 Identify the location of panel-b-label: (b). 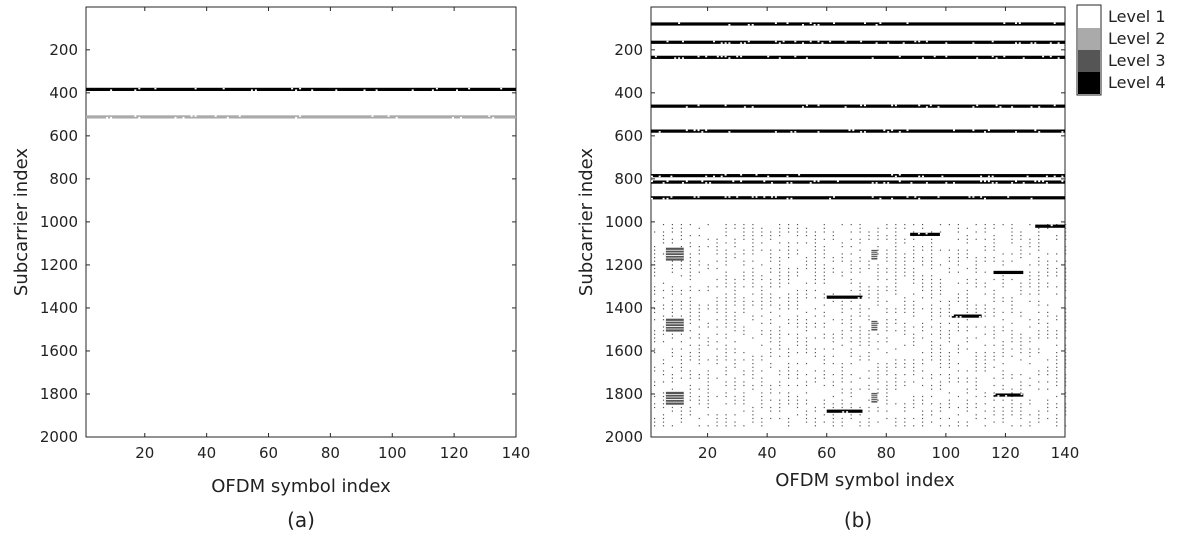
(858, 520).